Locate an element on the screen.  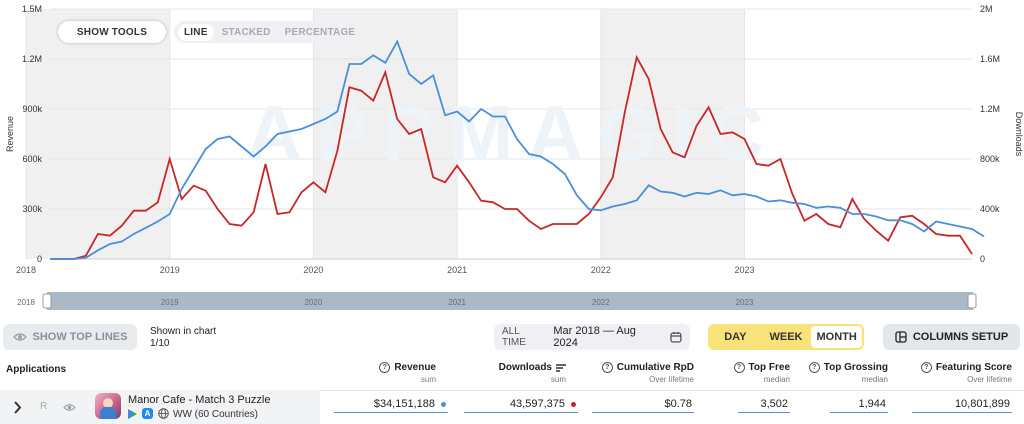
app-store-icon: A is located at coordinates (147, 413).